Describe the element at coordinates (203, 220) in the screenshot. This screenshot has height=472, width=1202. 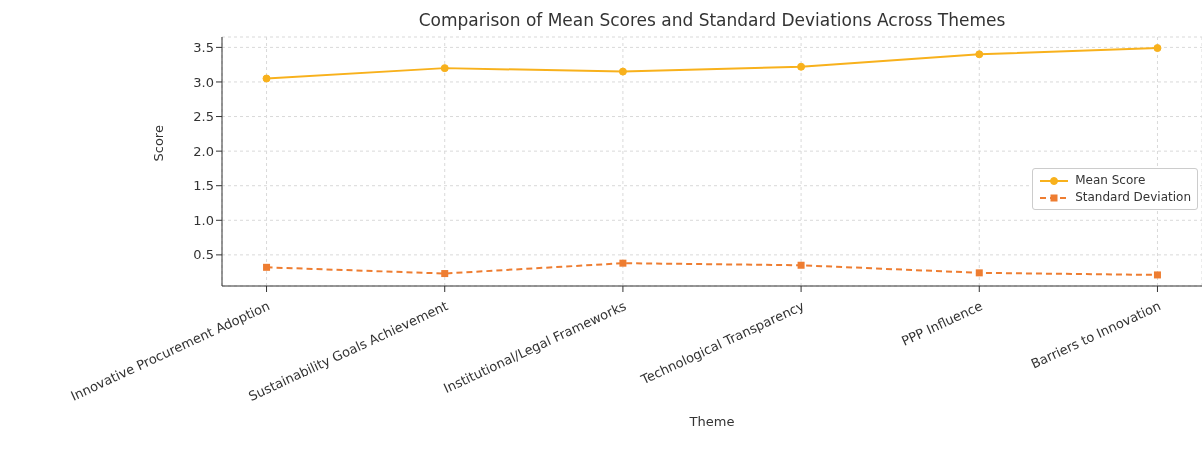
I see `y-tick-label: 1.0` at that location.